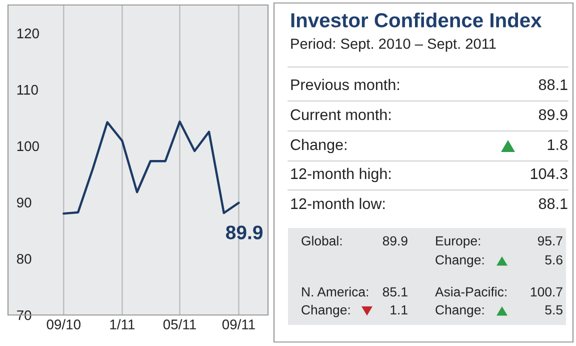  Describe the element at coordinates (553, 260) in the screenshot. I see `text: 5.6` at that location.